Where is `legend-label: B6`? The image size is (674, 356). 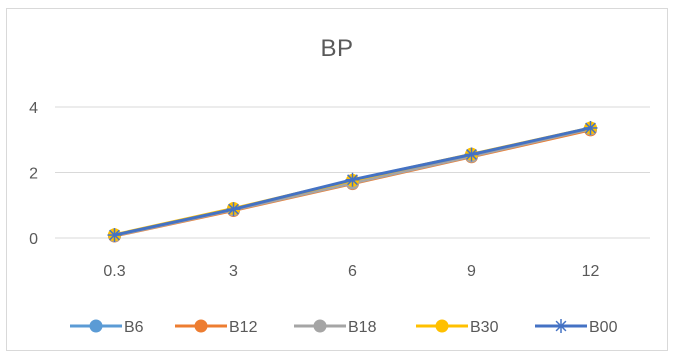
legend-label: B6 is located at coordinates (134, 327).